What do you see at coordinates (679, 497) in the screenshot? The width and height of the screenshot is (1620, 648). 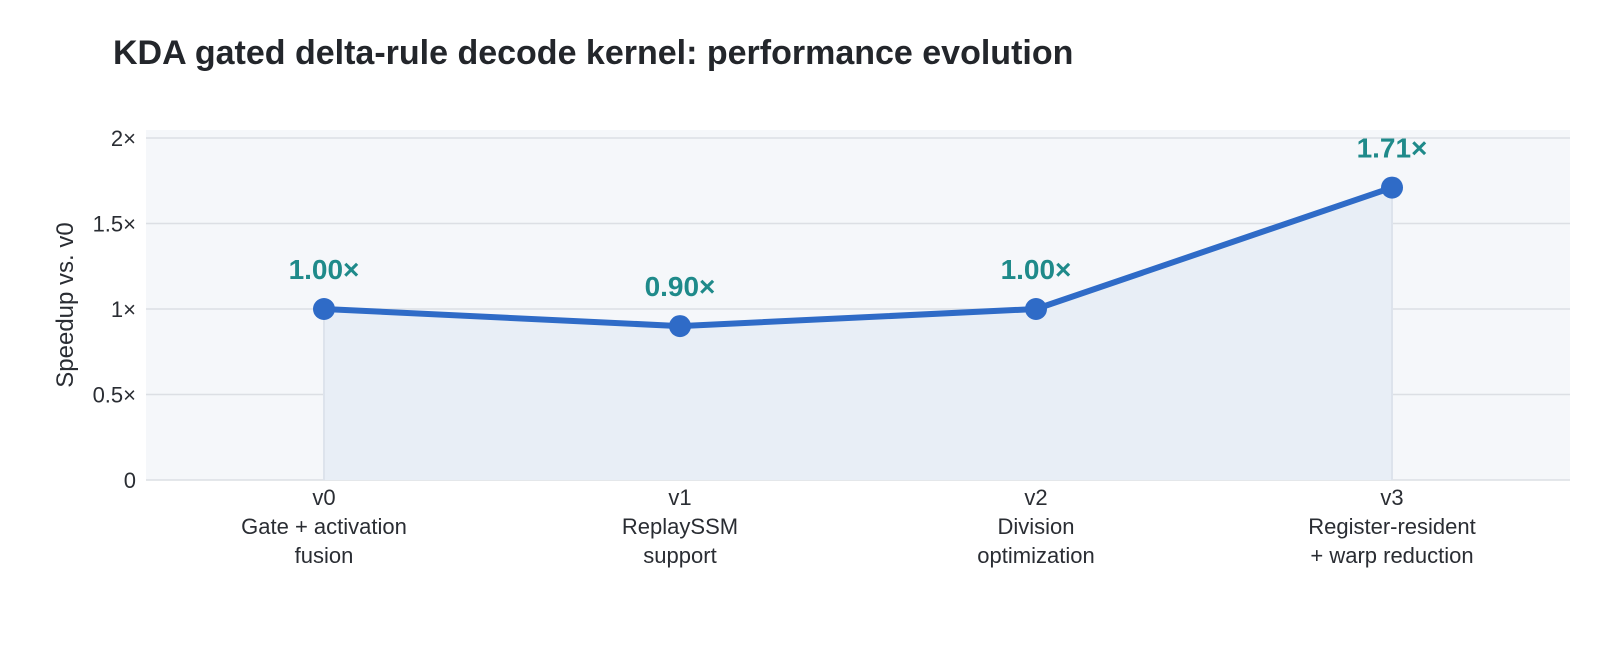 I see `x-tick-version: v1` at bounding box center [679, 497].